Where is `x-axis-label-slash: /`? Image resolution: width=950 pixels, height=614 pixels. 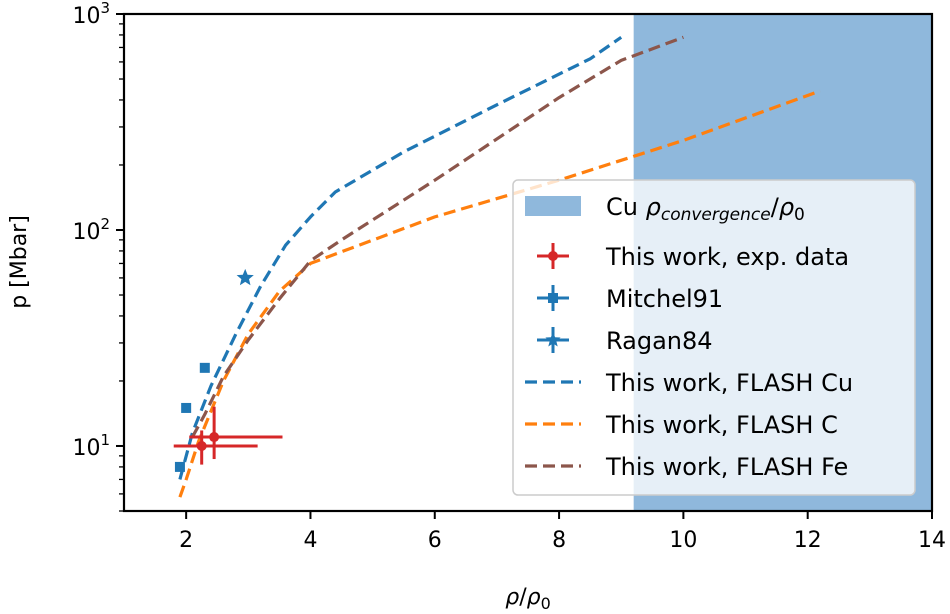 x-axis-label-slash: / is located at coordinates (523, 597).